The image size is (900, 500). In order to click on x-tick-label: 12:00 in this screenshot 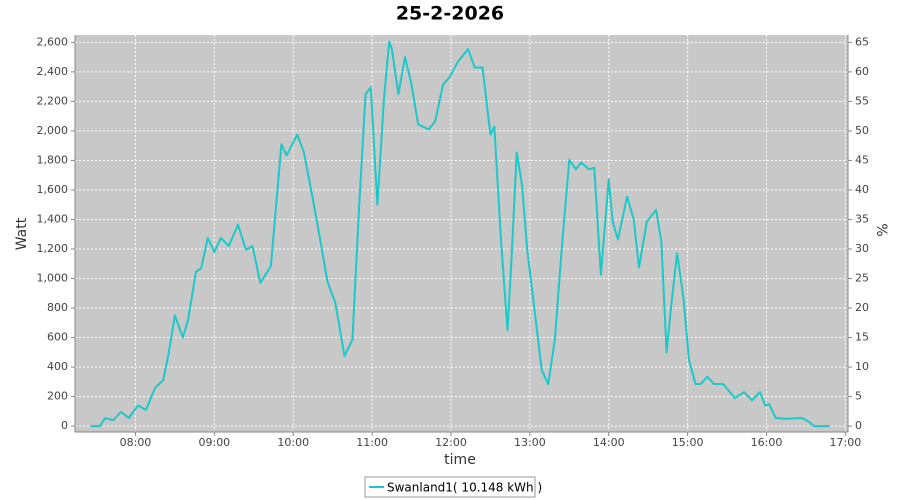, I will do `click(451, 442)`.